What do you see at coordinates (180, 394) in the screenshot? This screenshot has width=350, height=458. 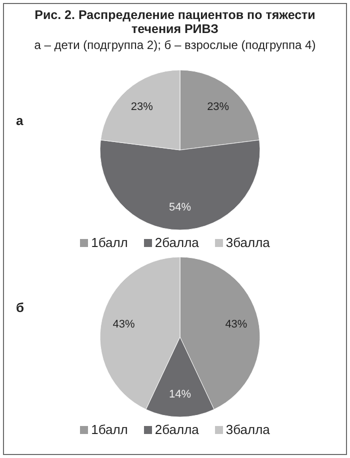 I see `data-label: 14%` at bounding box center [180, 394].